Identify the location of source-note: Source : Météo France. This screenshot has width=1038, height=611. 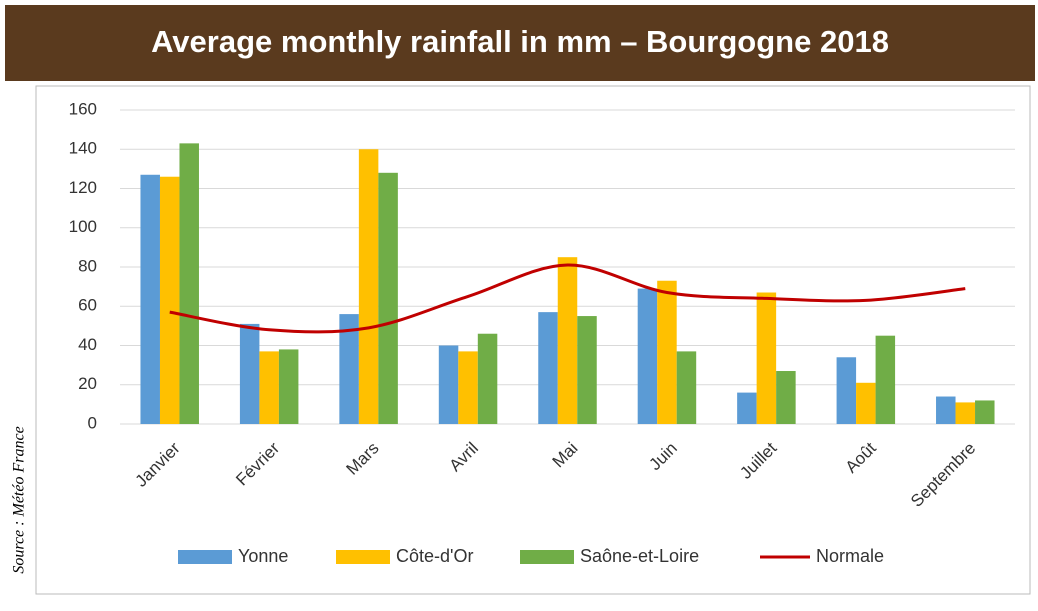
(19, 499).